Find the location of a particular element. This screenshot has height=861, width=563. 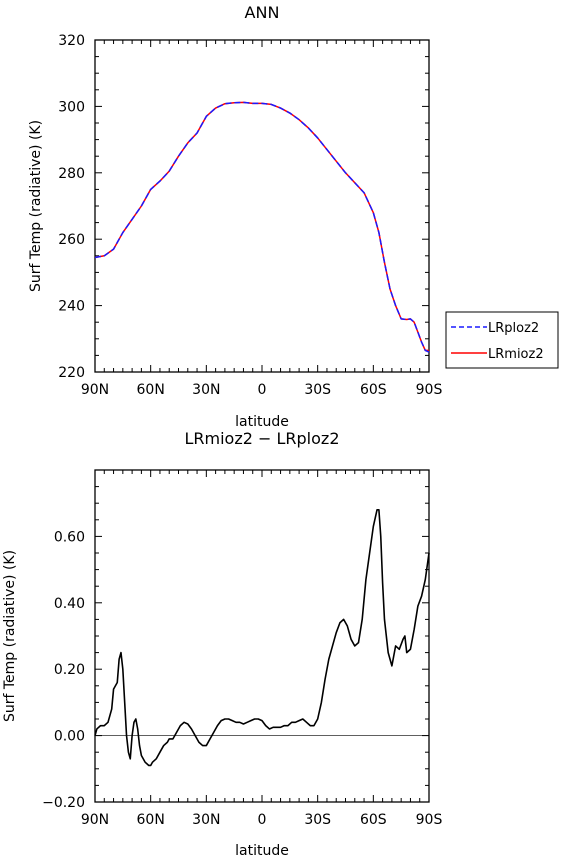

top-x-tick-label: 90N is located at coordinates (95, 390).